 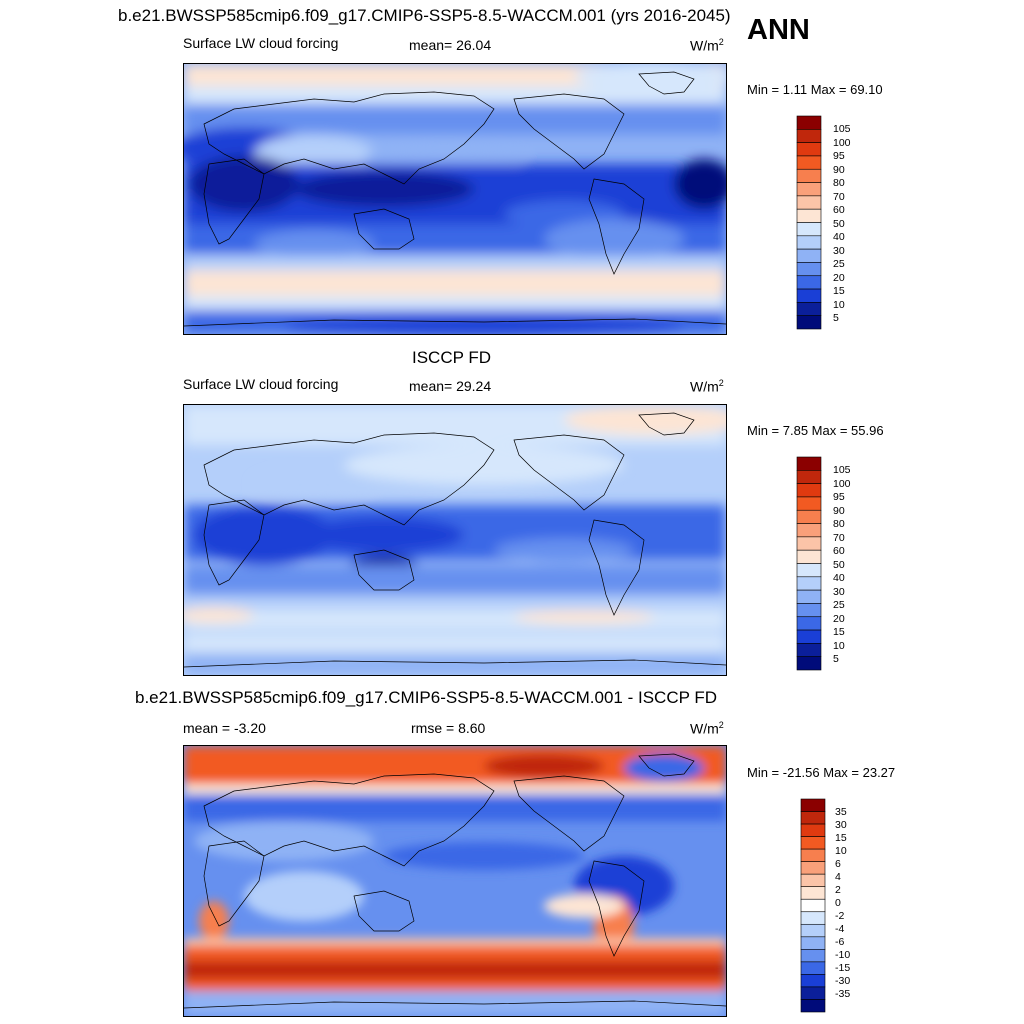 I want to click on panel-2-colorbar-boxes, so click(x=809, y=563).